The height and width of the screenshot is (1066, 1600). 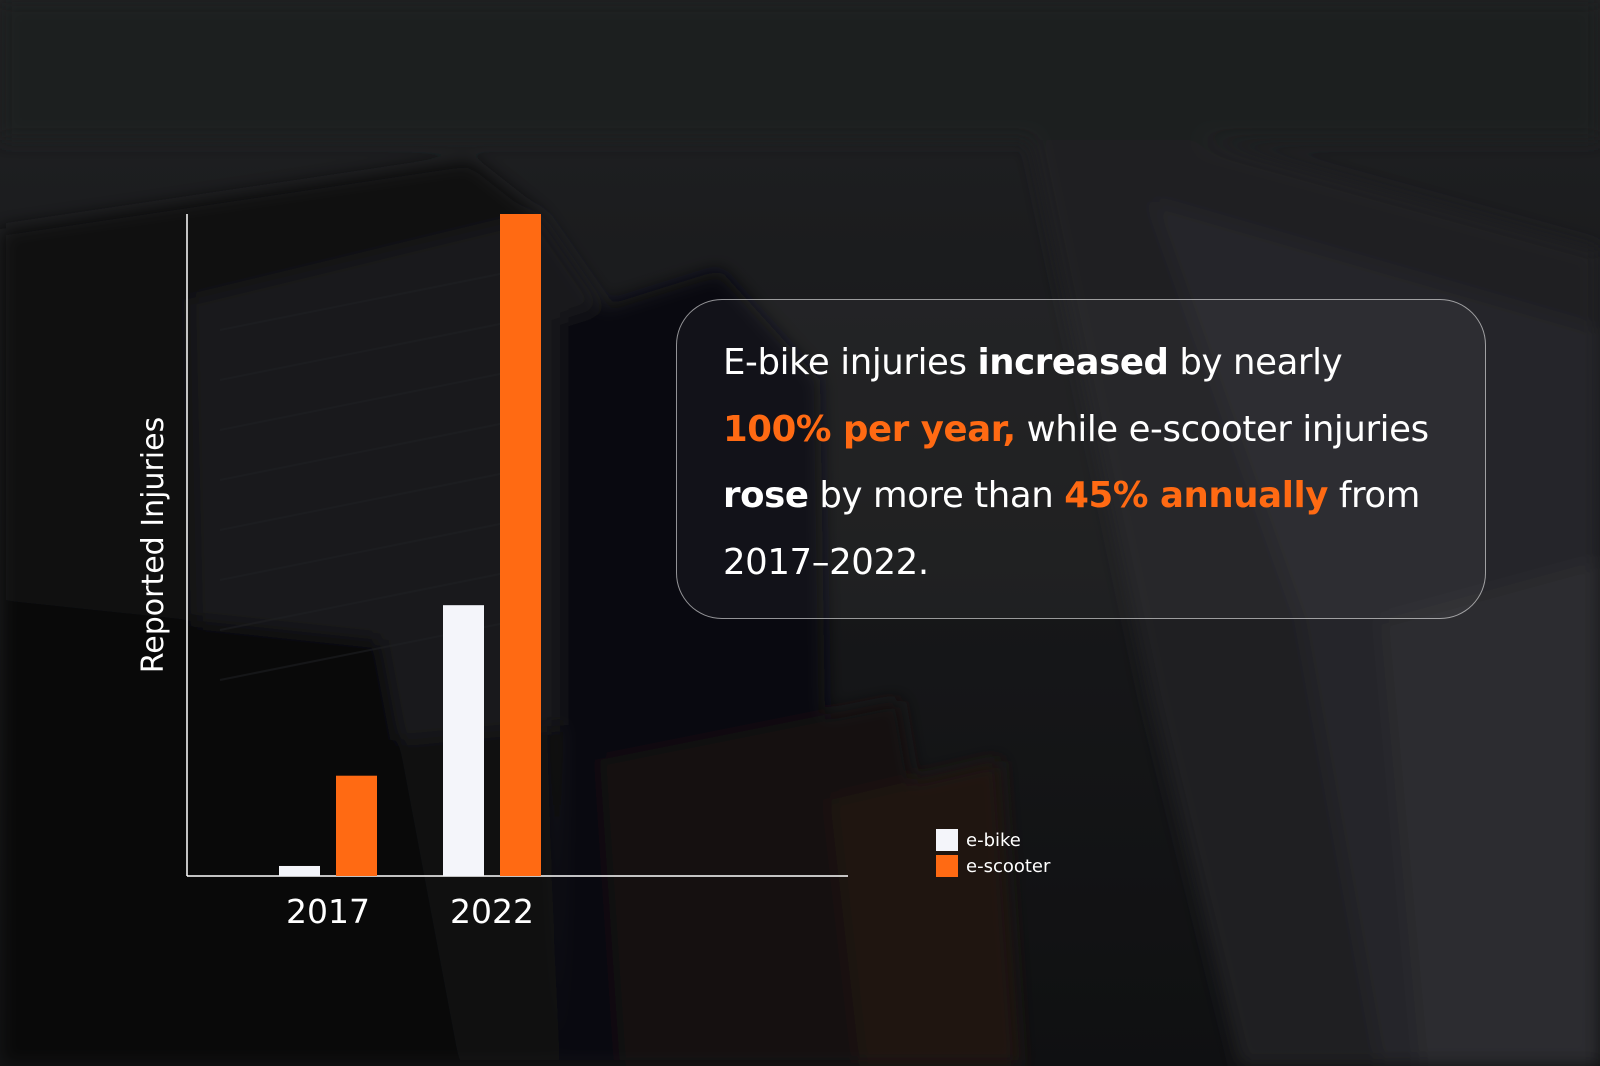 I want to click on legend-swatch-e-scooter, so click(x=947, y=866).